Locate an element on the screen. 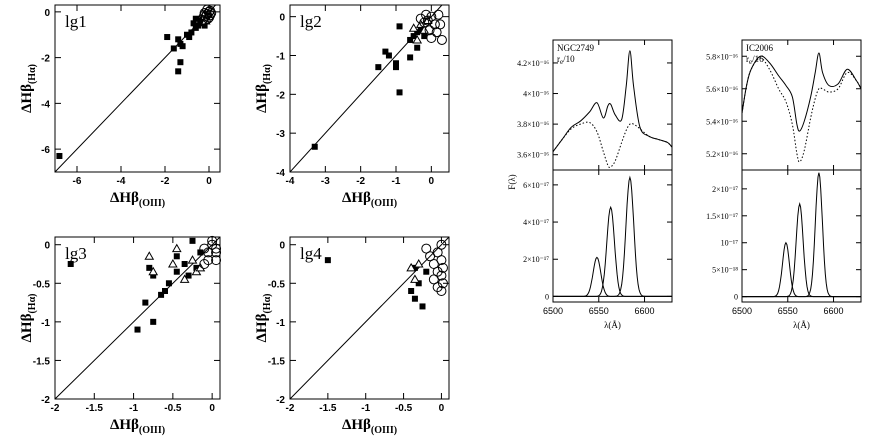 The height and width of the screenshot is (441, 875). panel-label: lg2 is located at coordinates (311, 21).